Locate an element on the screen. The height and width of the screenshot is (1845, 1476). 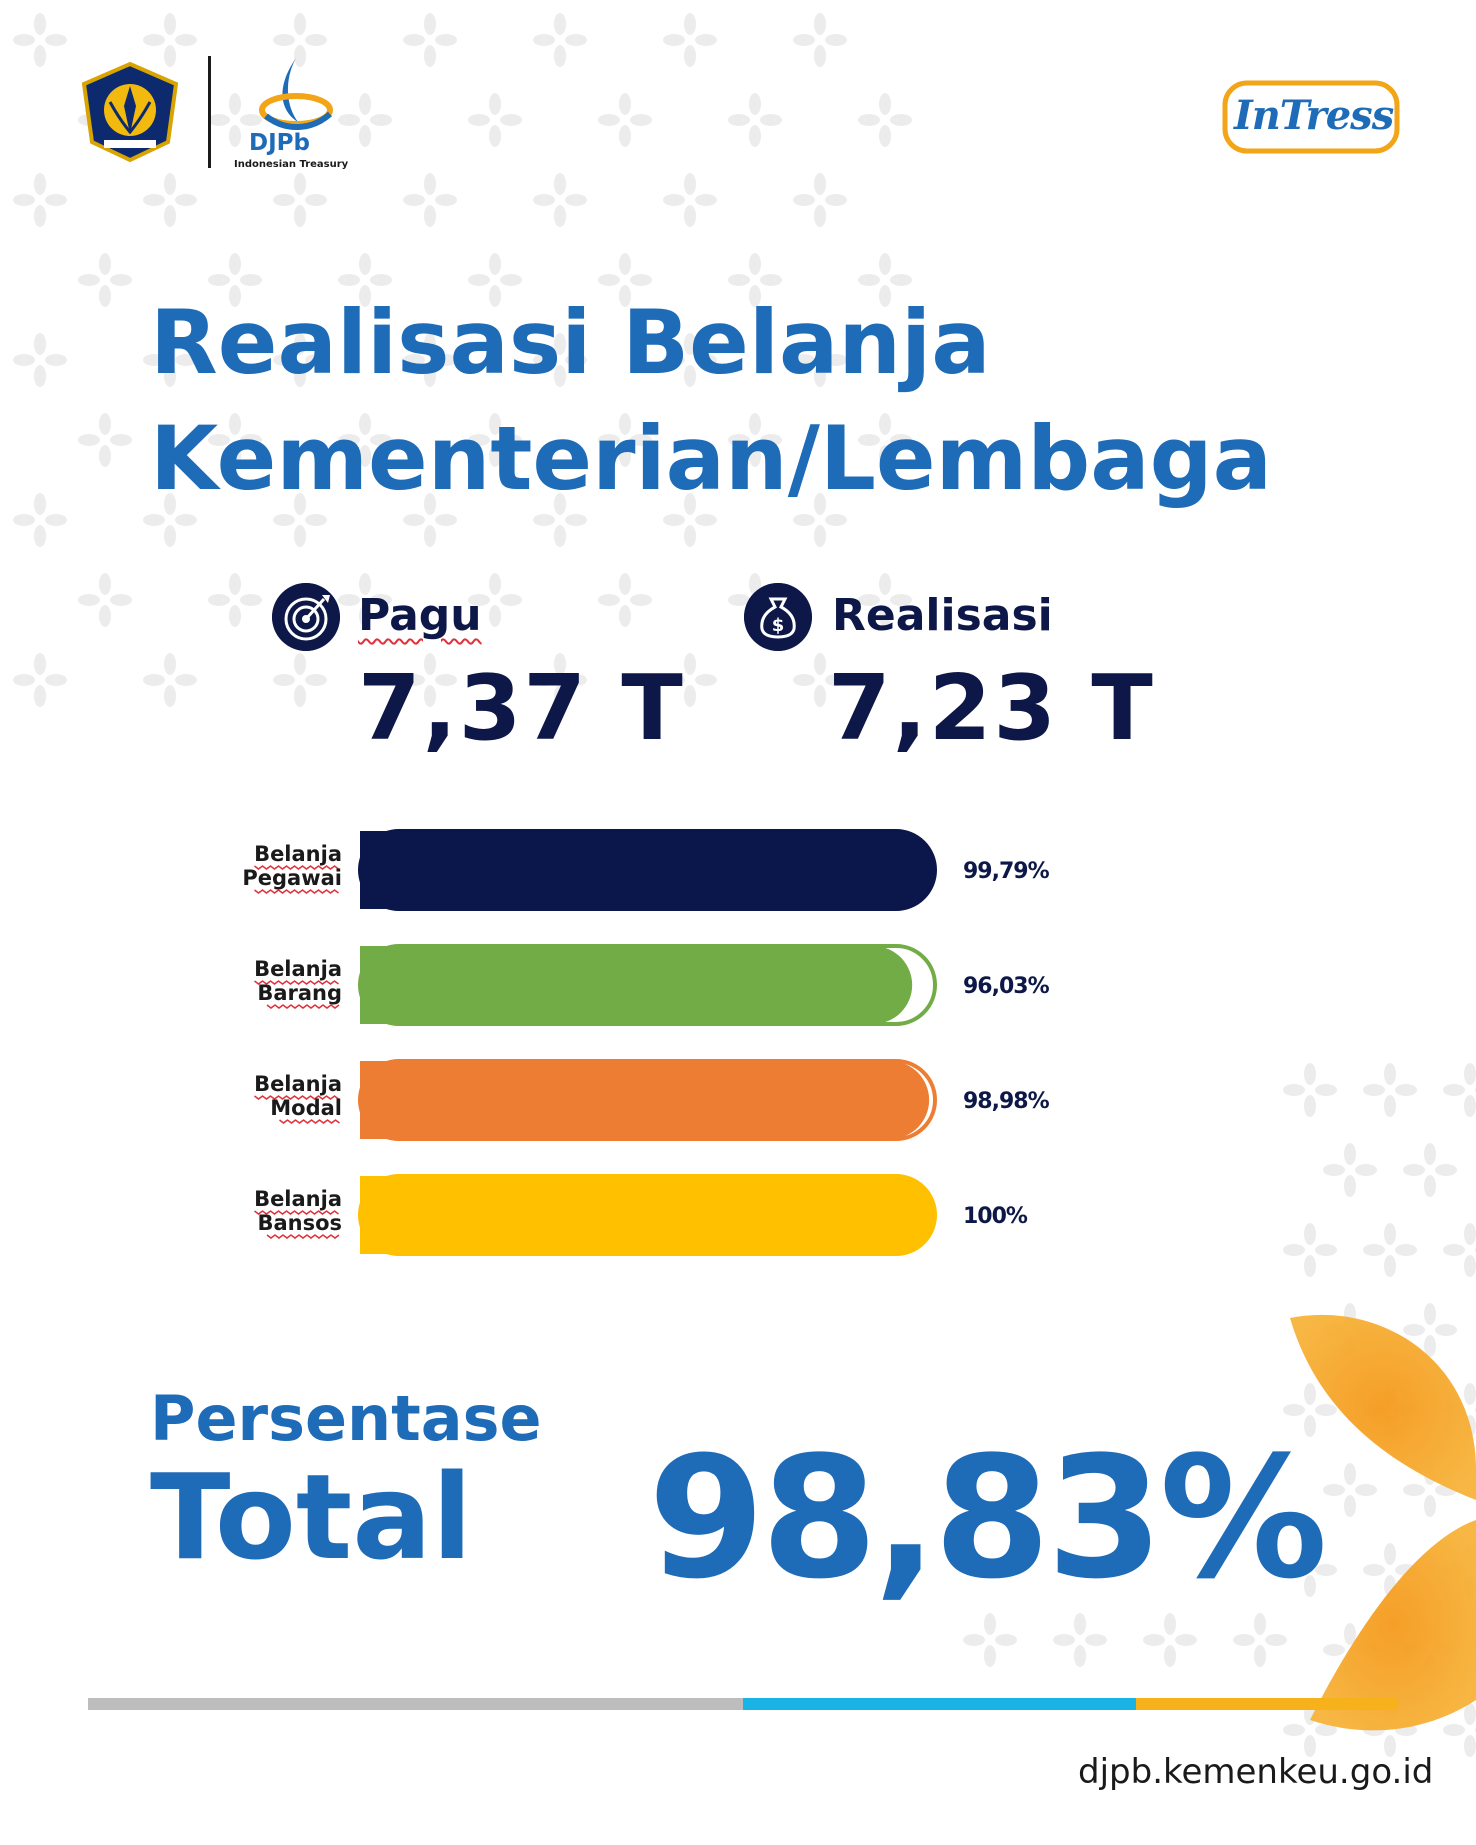
djpb-logo-subtitle: Indonesian Treasury is located at coordinates (291, 164).